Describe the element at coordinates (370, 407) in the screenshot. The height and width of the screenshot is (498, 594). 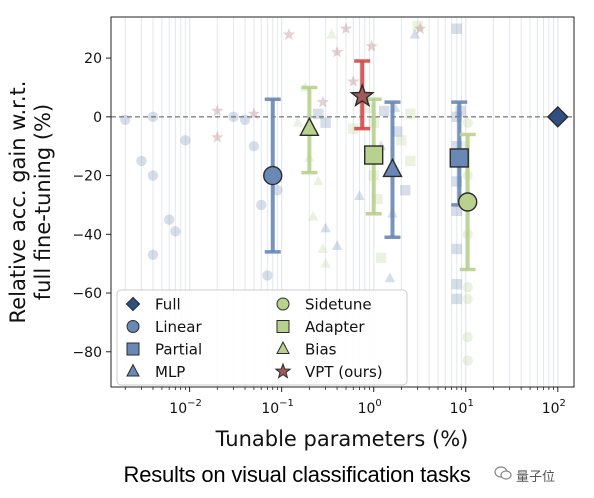
I see `x-tick-label: 10⁰` at that location.